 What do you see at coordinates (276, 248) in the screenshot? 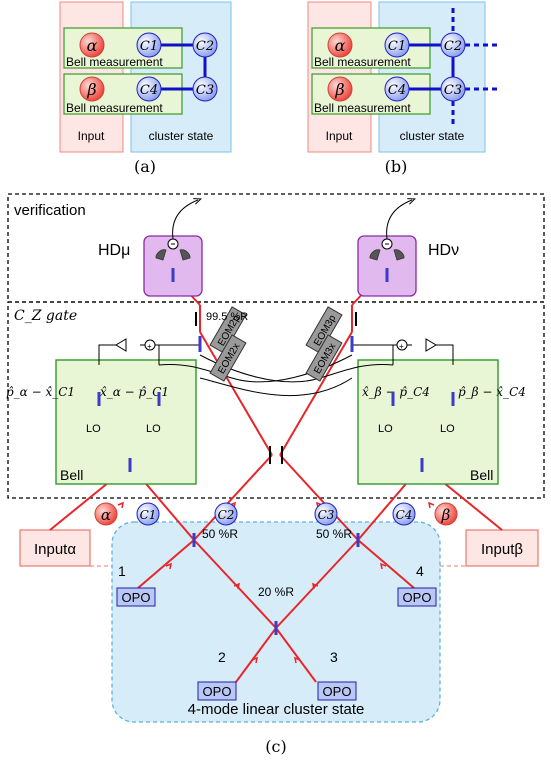
I see `verification-box` at bounding box center [276, 248].